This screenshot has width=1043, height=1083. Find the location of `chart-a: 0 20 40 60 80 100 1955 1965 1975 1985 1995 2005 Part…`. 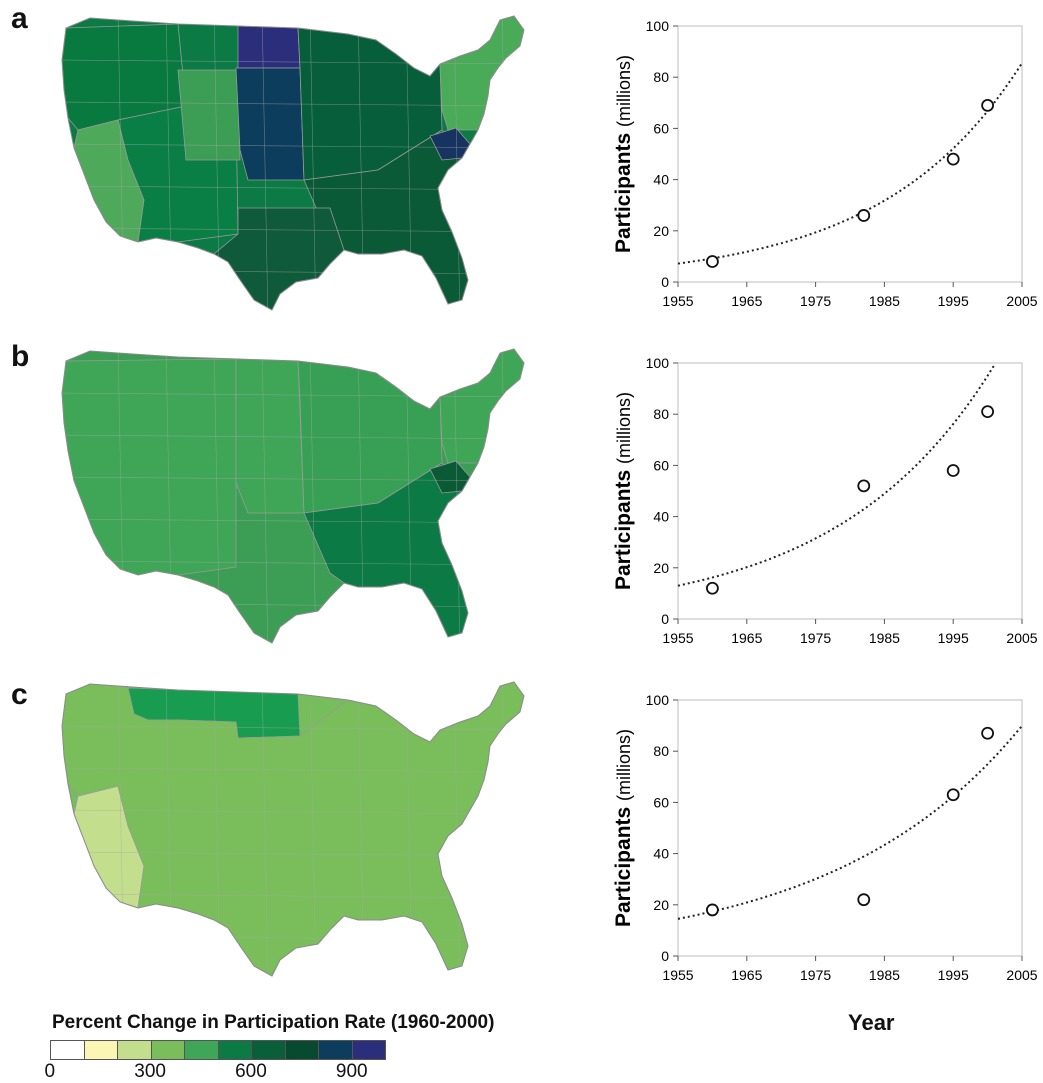

chart-a: 0 20 40 60 80 100 1955 1965 1975 1985 1995 2005 Part… is located at coordinates (825, 163).